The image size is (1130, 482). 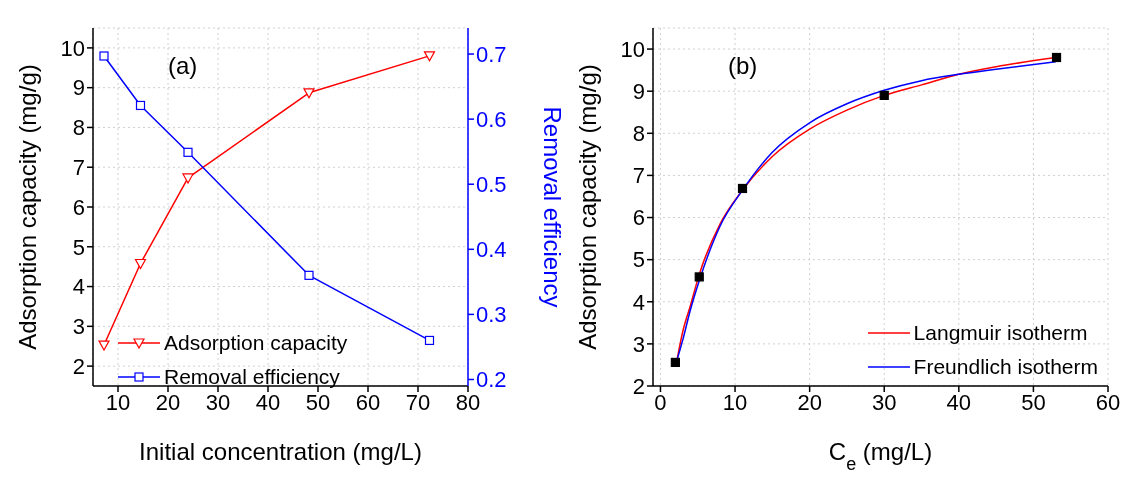 What do you see at coordinates (491, 54) in the screenshot?
I see `y2-tick-label: 0.7` at bounding box center [491, 54].